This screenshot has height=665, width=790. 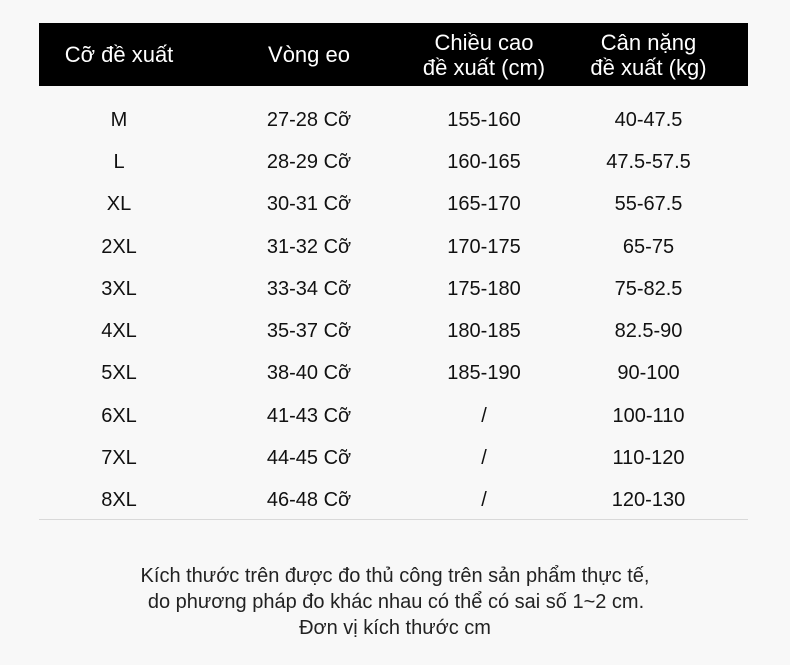 I want to click on table-row: 3XL 33-34 Cỡ 175-180 75-82.5, so click(x=393, y=289).